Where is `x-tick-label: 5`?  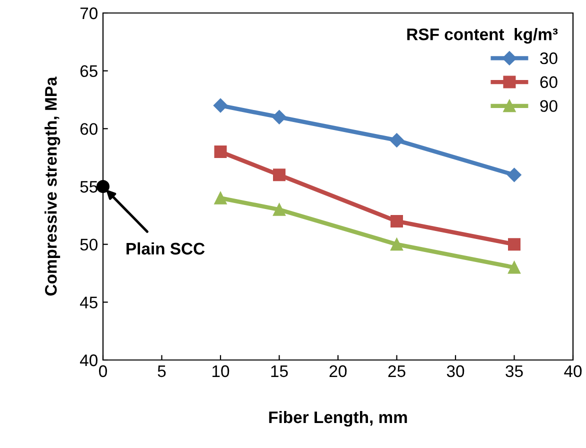
x-tick-label: 5 is located at coordinates (162, 371).